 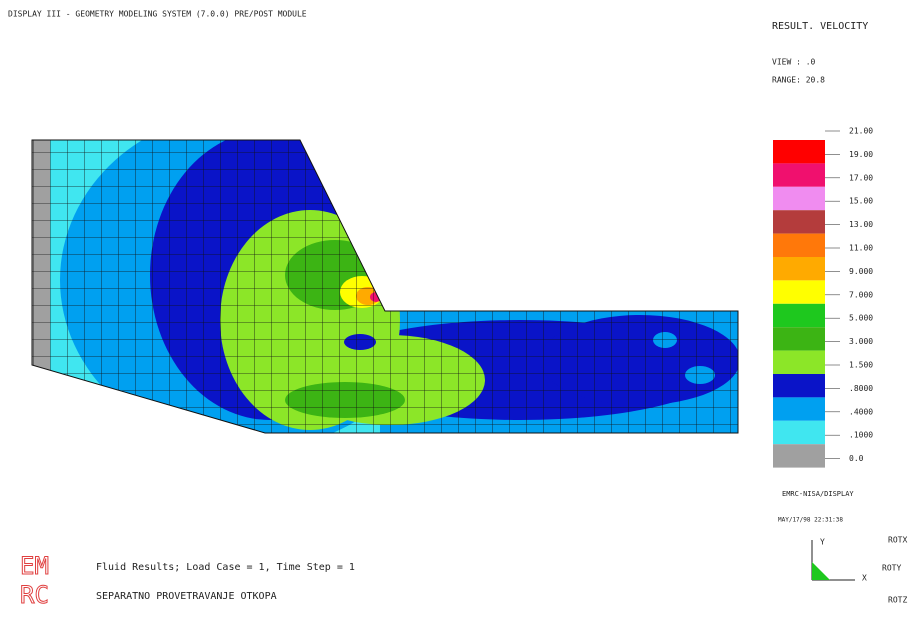 What do you see at coordinates (861, 201) in the screenshot?
I see `legend-label: 15.00` at bounding box center [861, 201].